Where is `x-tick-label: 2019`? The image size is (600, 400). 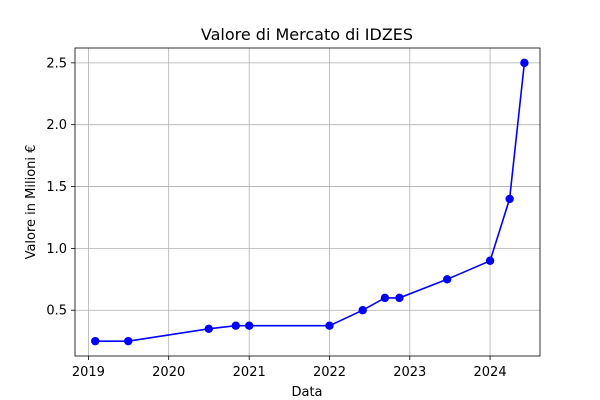 x-tick-label: 2019 is located at coordinates (88, 372).